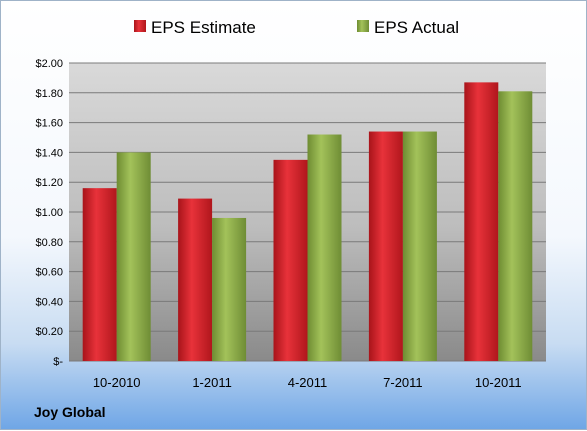 Image resolution: width=587 pixels, height=431 pixels. Describe the element at coordinates (49, 302) in the screenshot. I see `y-tick-label: $0.40` at that location.